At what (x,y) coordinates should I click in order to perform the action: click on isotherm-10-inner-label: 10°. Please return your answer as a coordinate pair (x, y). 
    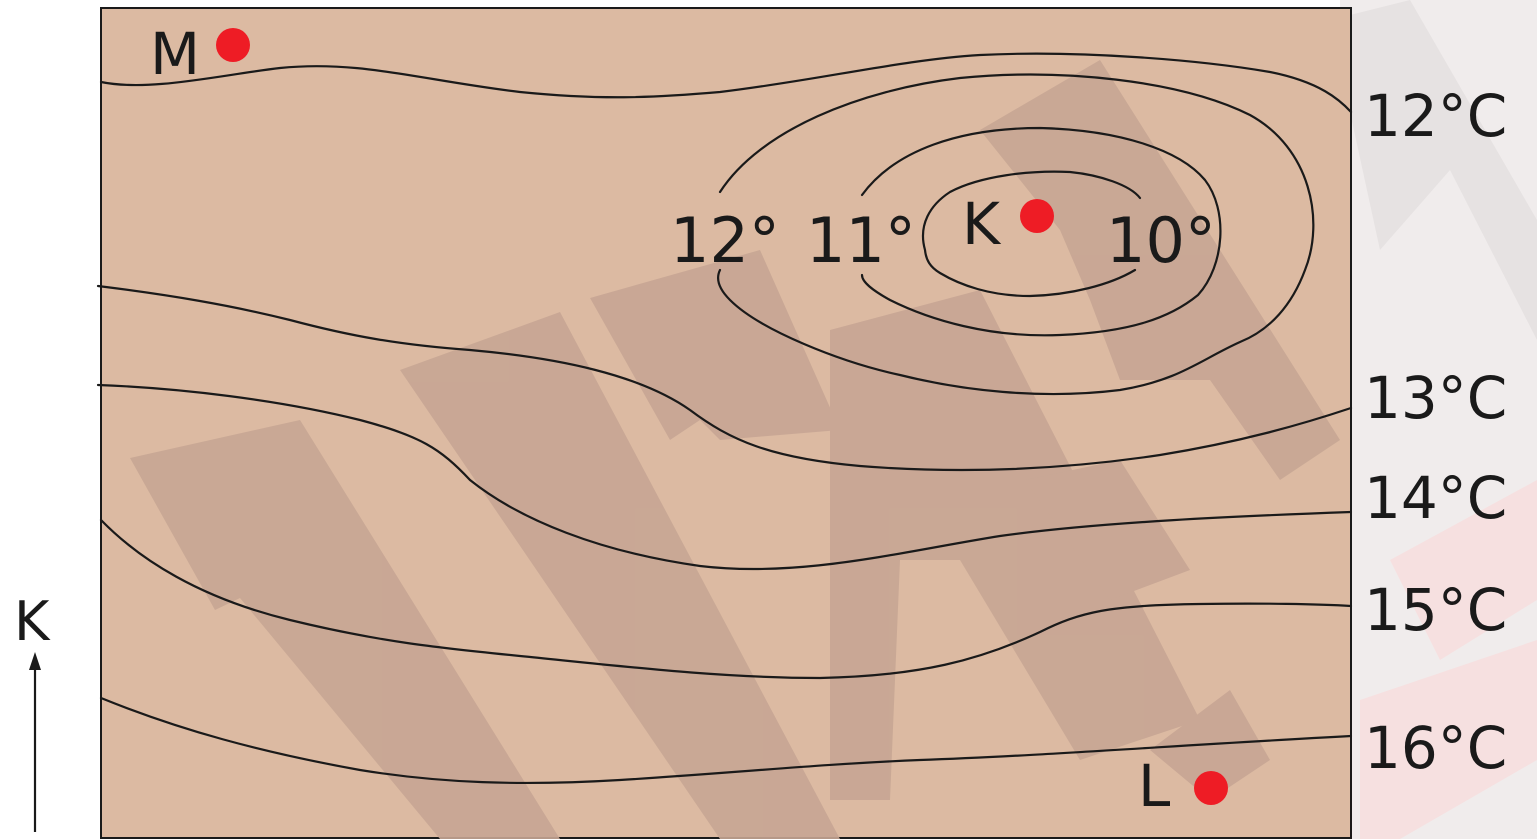
    Looking at the image, I should click on (1161, 240).